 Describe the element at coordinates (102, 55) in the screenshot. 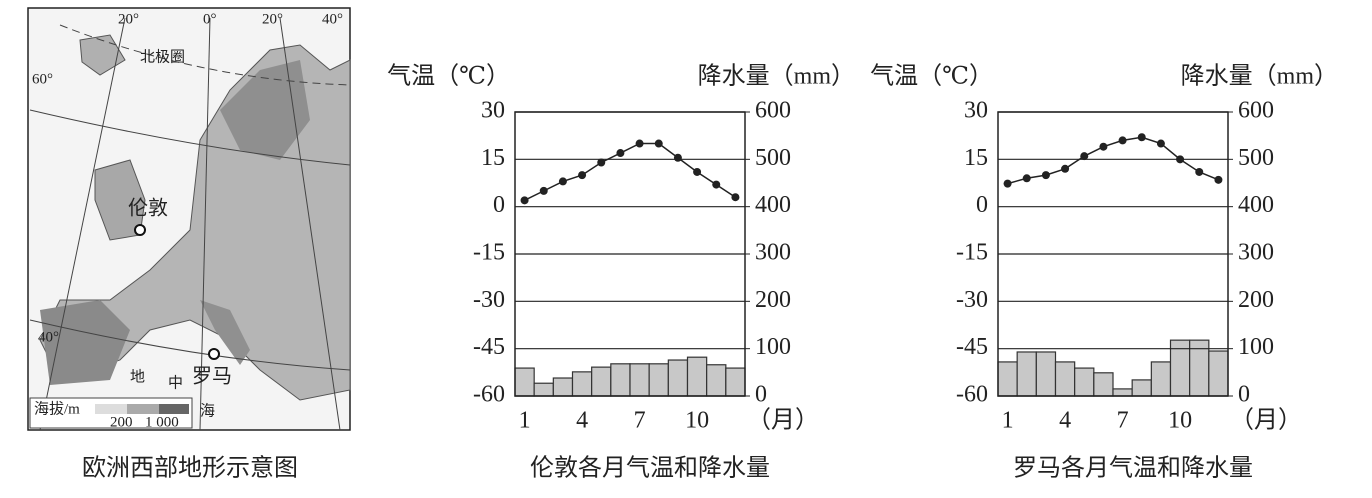

I see `map-iceland` at that location.